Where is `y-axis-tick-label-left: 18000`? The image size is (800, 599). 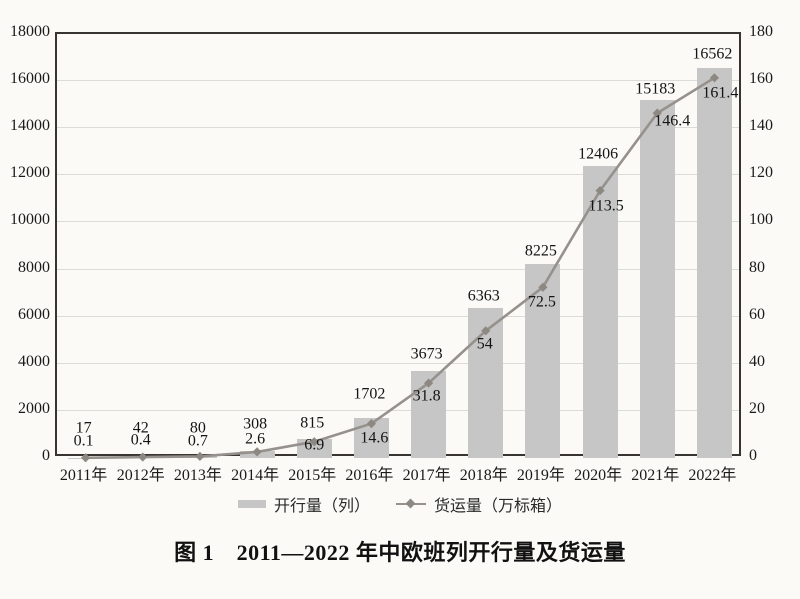
y-axis-tick-label-left: 18000 is located at coordinates (30, 31).